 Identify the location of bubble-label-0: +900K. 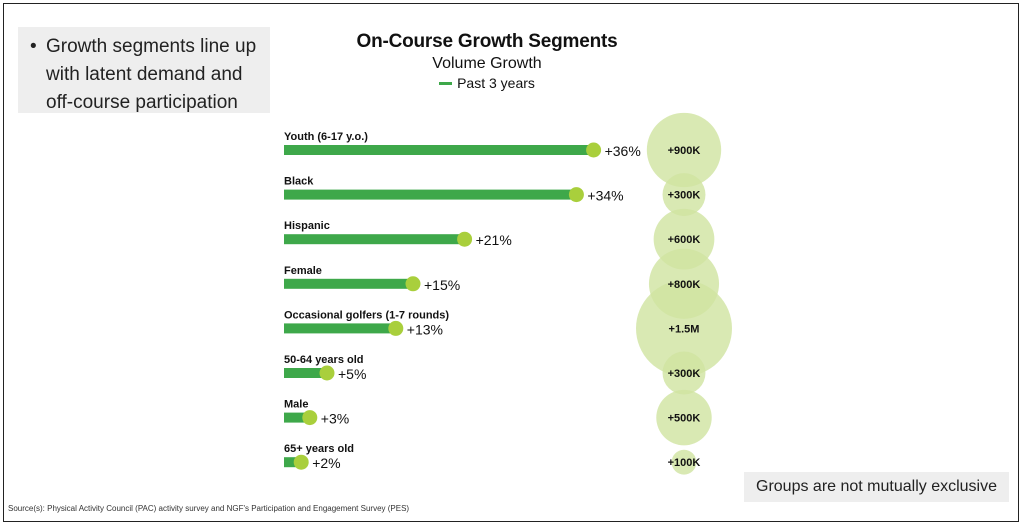
(684, 151).